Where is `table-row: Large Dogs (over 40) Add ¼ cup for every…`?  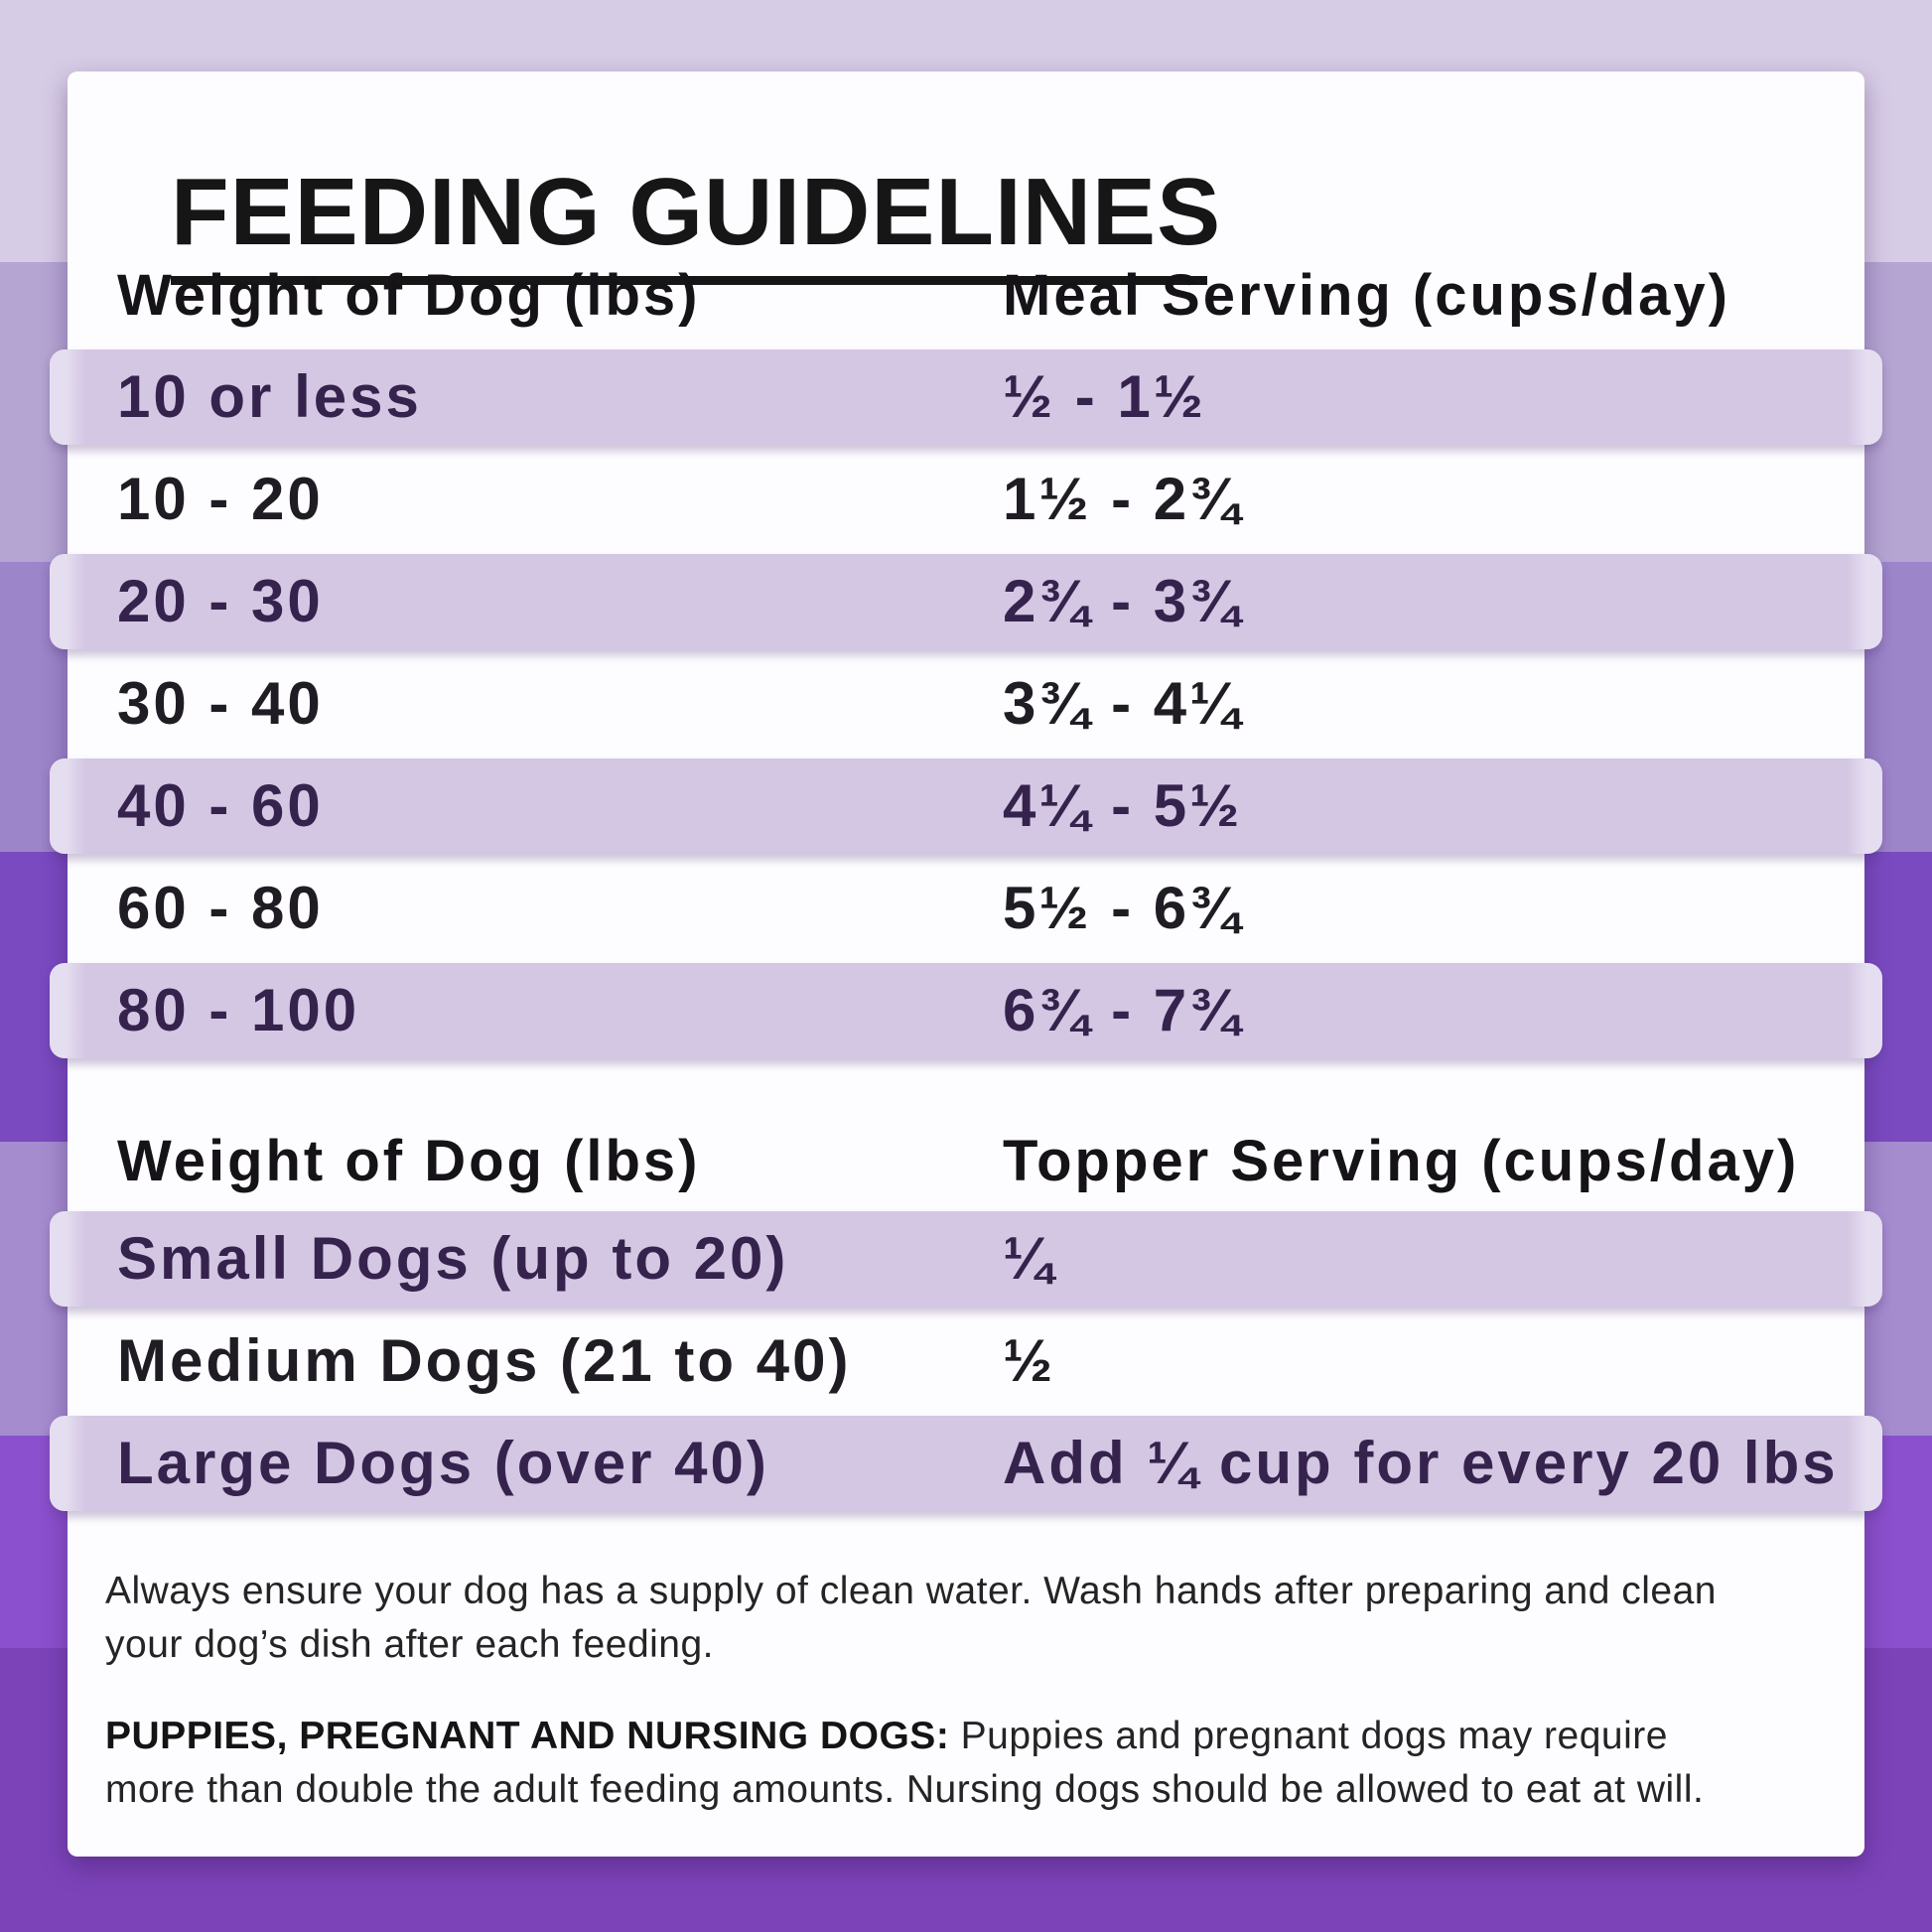 table-row: Large Dogs (over 40) Add ¼ cup for every… is located at coordinates (966, 1464).